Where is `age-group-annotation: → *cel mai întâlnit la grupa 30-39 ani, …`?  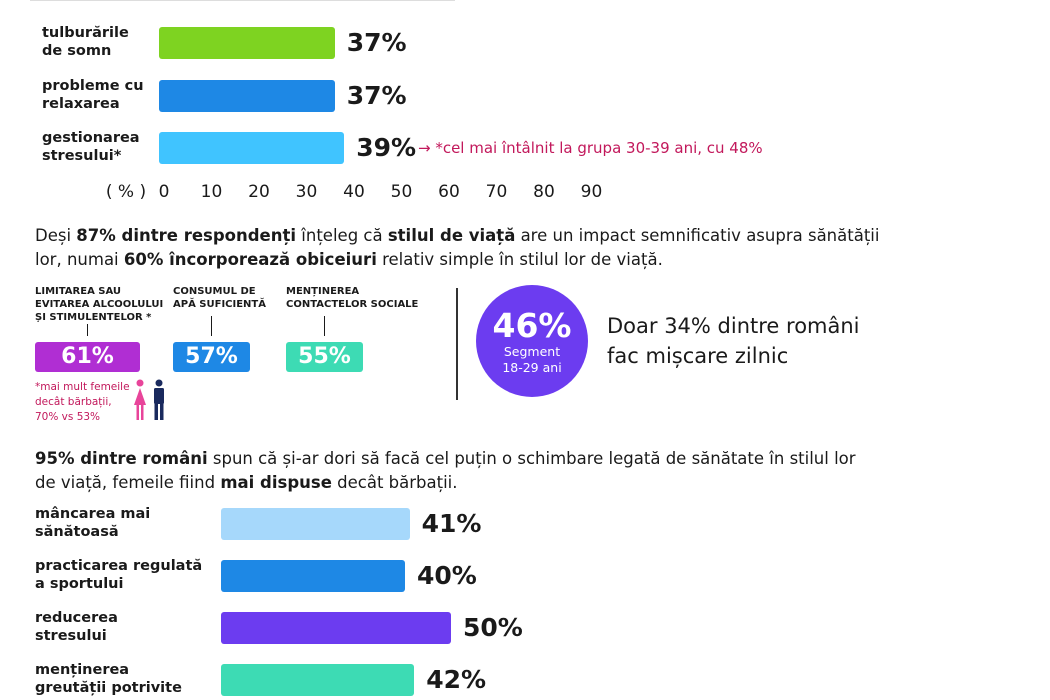
age-group-annotation: → *cel mai întâlnit la grupa 30-39 ani, … is located at coordinates (590, 148).